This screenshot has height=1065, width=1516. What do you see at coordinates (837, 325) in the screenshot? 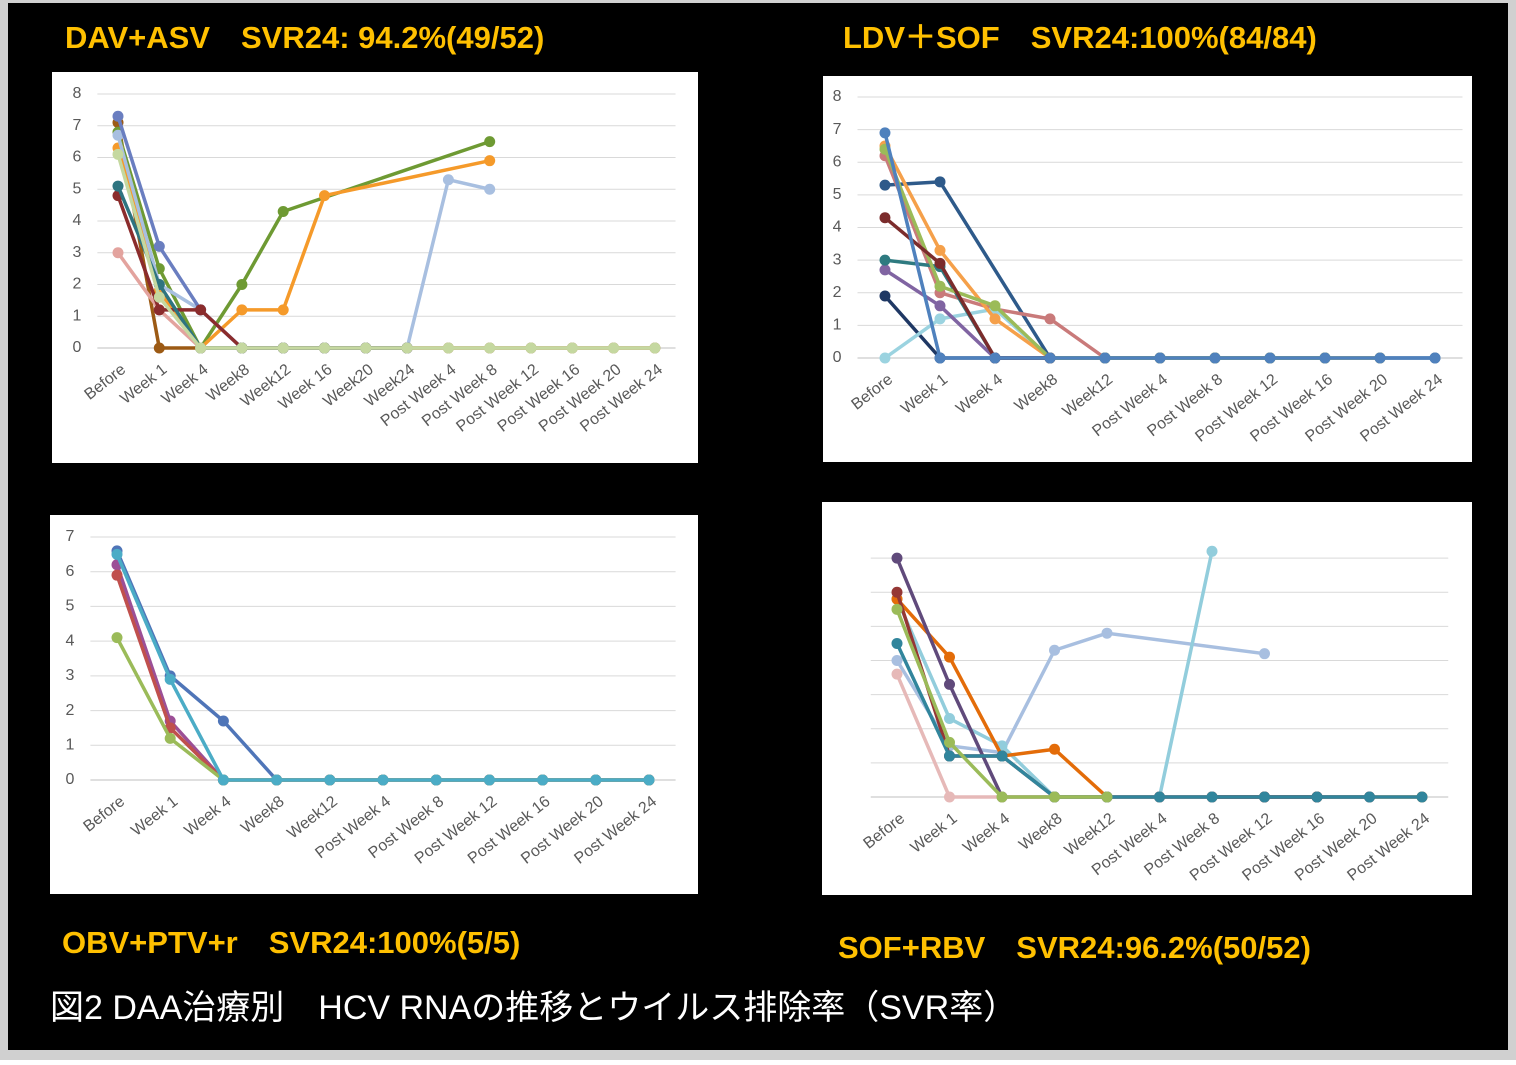
I see `y-tick-label: 1` at bounding box center [837, 325].